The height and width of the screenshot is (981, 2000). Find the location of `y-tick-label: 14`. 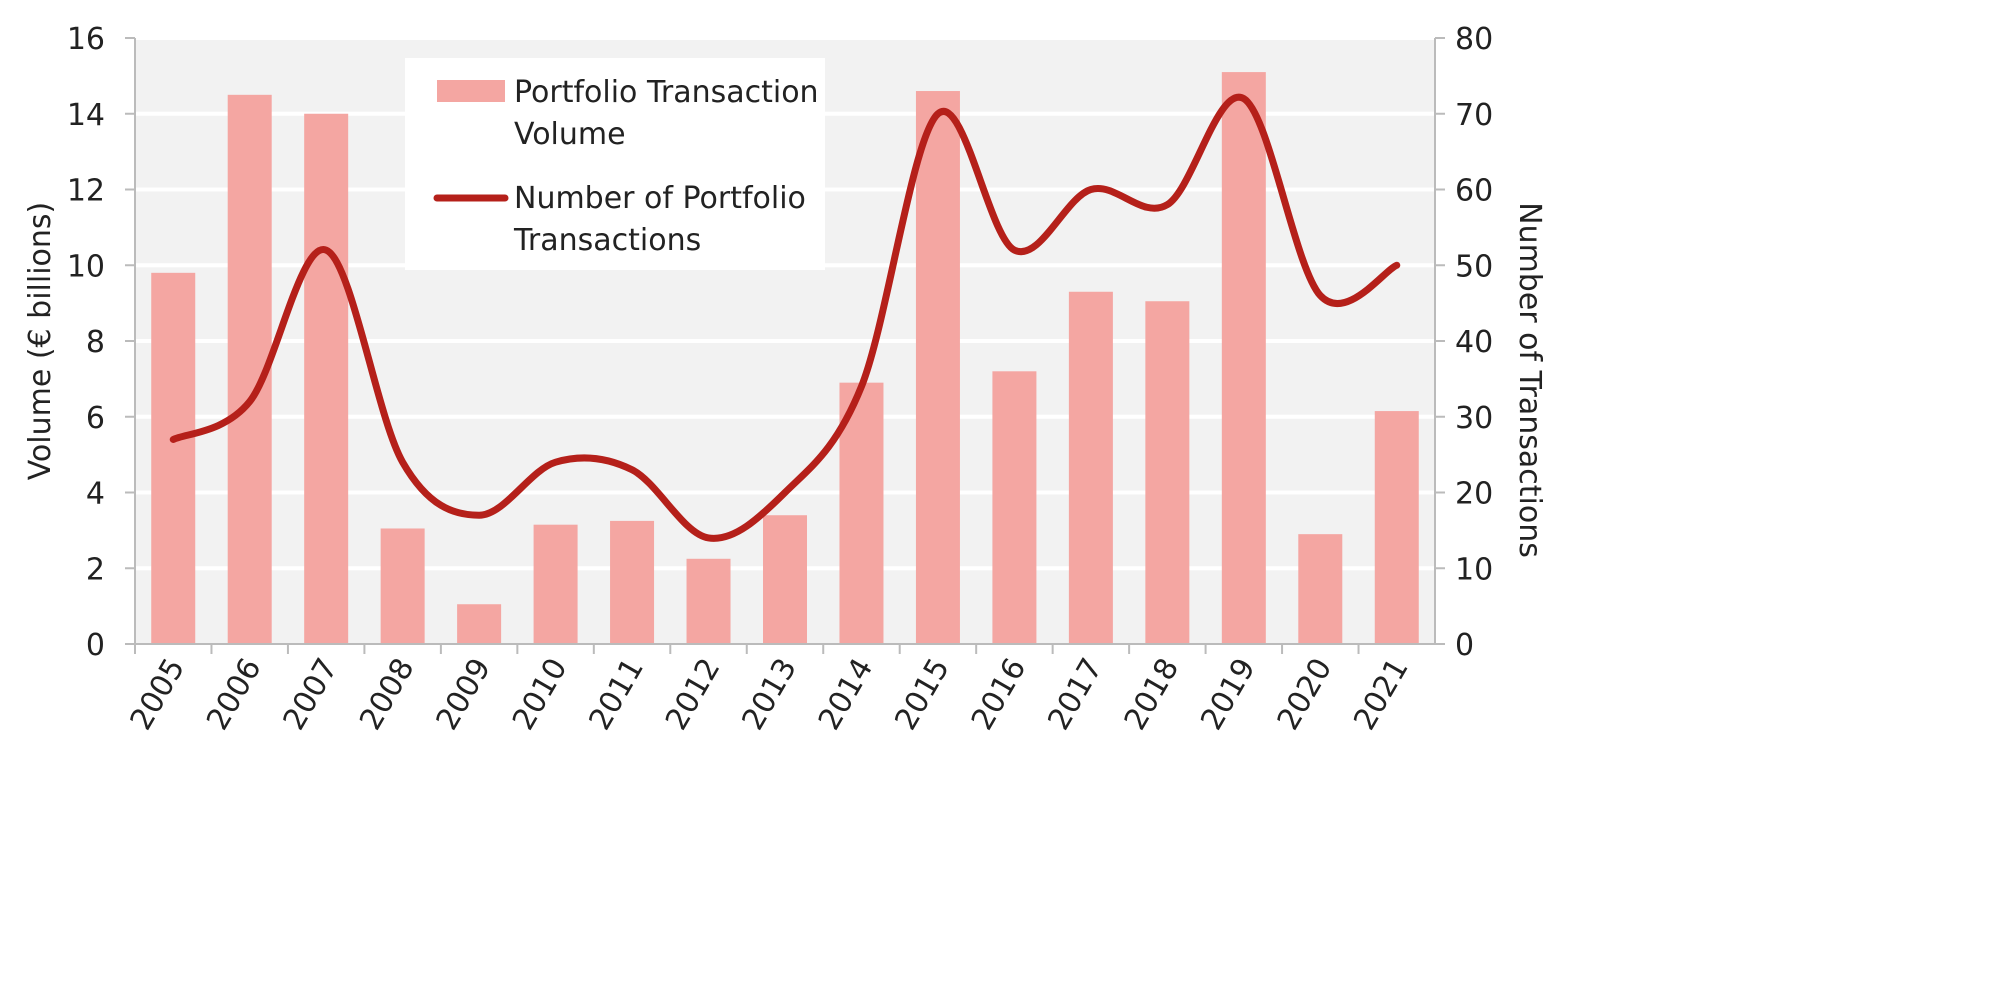

y-tick-label: 14 is located at coordinates (86, 115).